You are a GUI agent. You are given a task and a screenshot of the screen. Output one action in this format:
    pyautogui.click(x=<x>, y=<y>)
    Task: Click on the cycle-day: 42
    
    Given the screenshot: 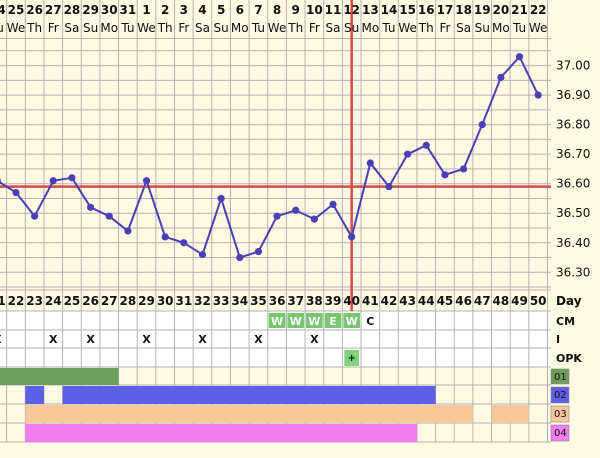 What is the action you would take?
    pyautogui.click(x=389, y=301)
    